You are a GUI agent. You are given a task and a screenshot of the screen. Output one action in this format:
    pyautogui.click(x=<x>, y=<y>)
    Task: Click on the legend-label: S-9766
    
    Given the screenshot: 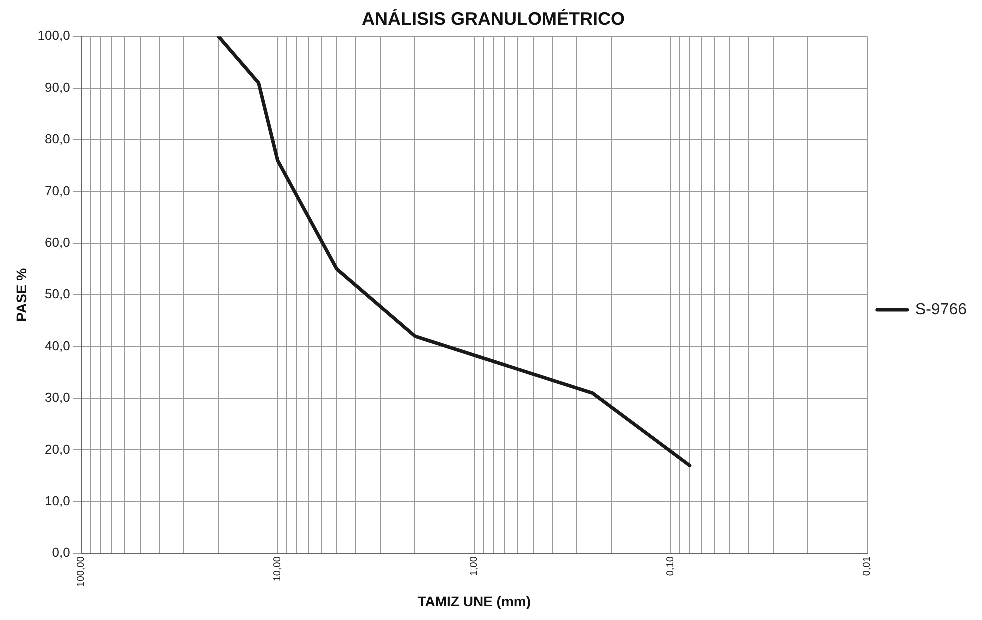 What is the action you would take?
    pyautogui.click(x=941, y=309)
    